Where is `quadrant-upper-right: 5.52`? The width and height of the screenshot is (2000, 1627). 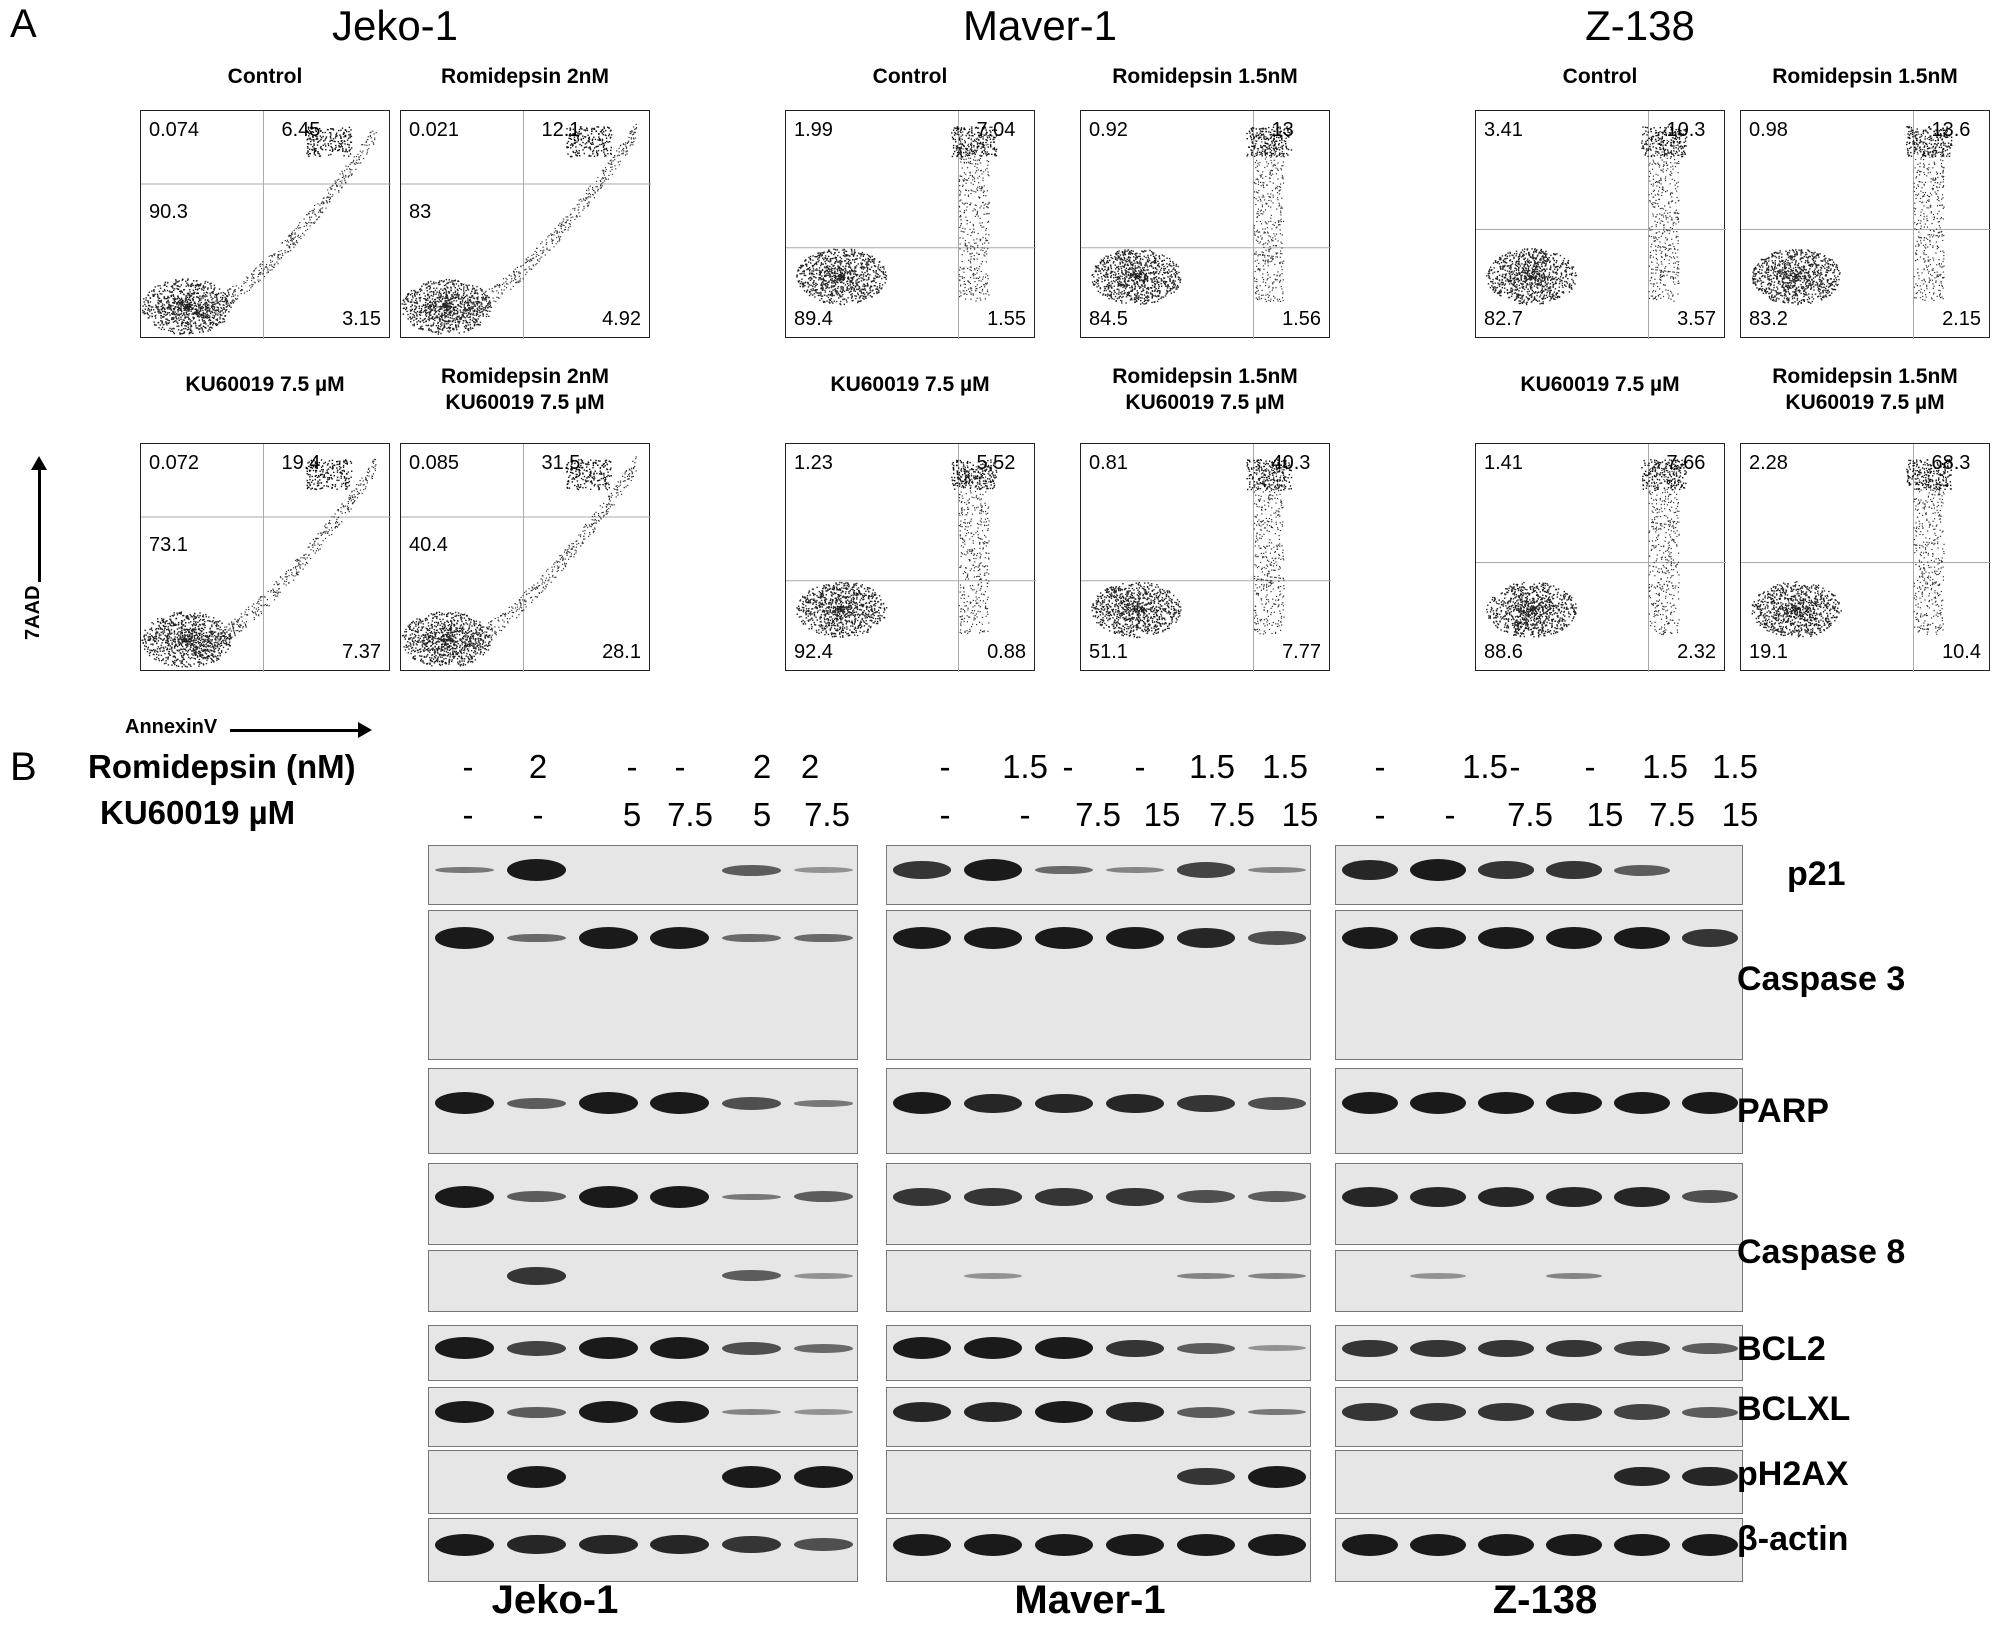
quadrant-upper-right: 5.52 is located at coordinates (996, 463).